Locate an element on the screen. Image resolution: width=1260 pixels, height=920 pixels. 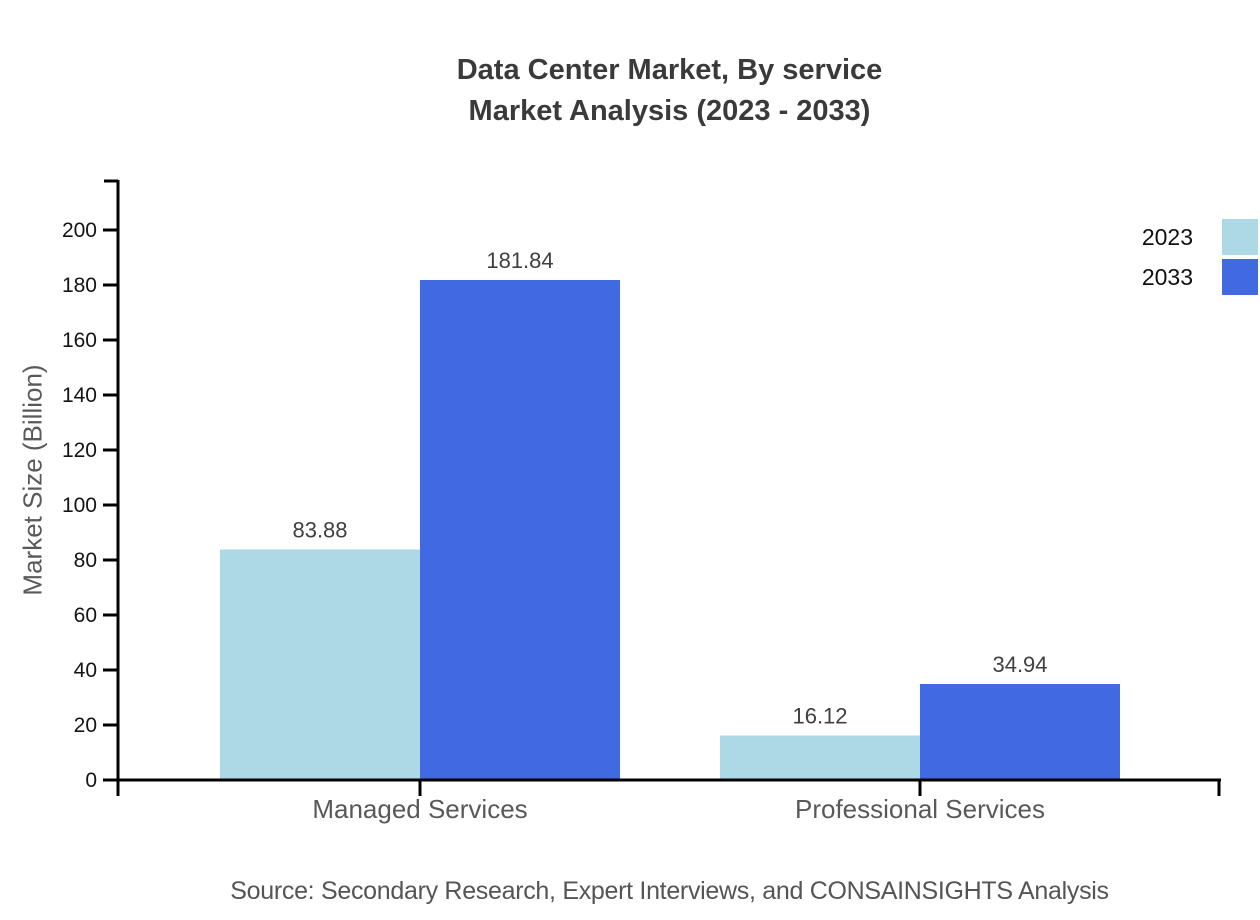
legend-item-2023: 2023 is located at coordinates (1200, 237).